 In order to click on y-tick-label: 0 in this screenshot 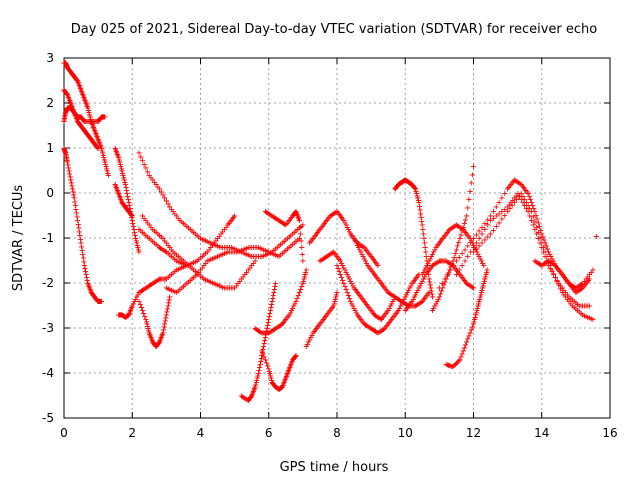, I will do `click(50, 193)`.